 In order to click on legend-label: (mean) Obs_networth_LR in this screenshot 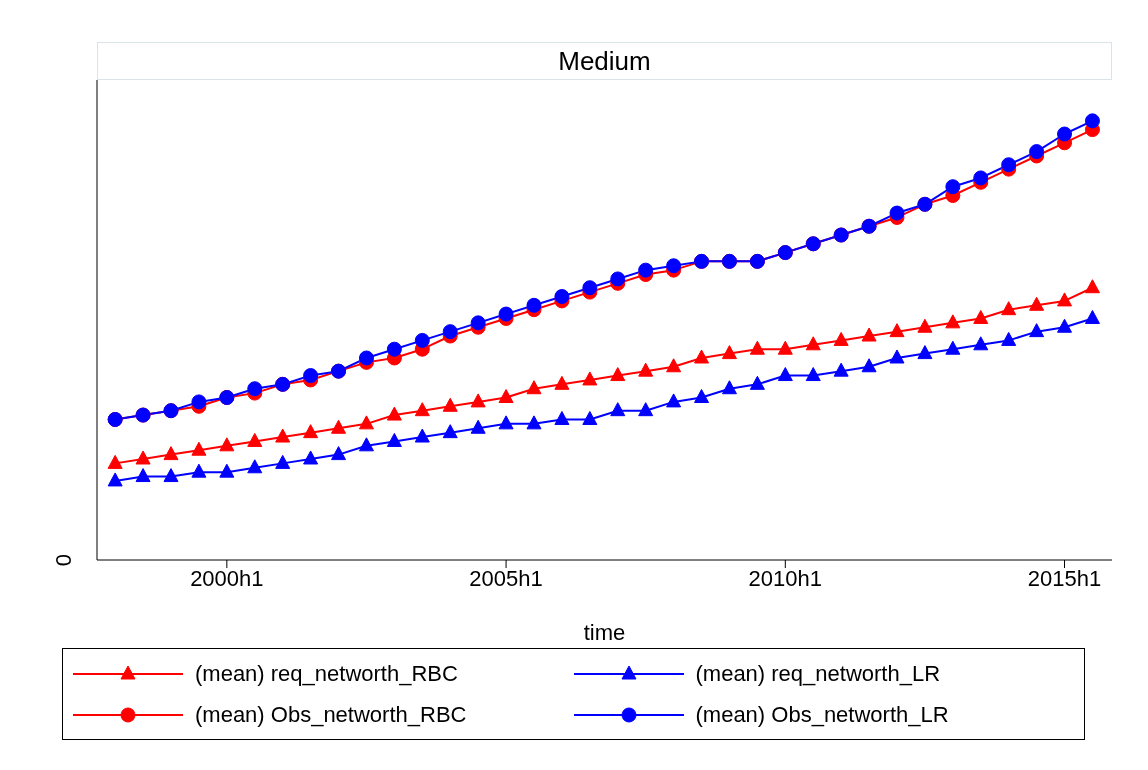, I will do `click(822, 714)`.